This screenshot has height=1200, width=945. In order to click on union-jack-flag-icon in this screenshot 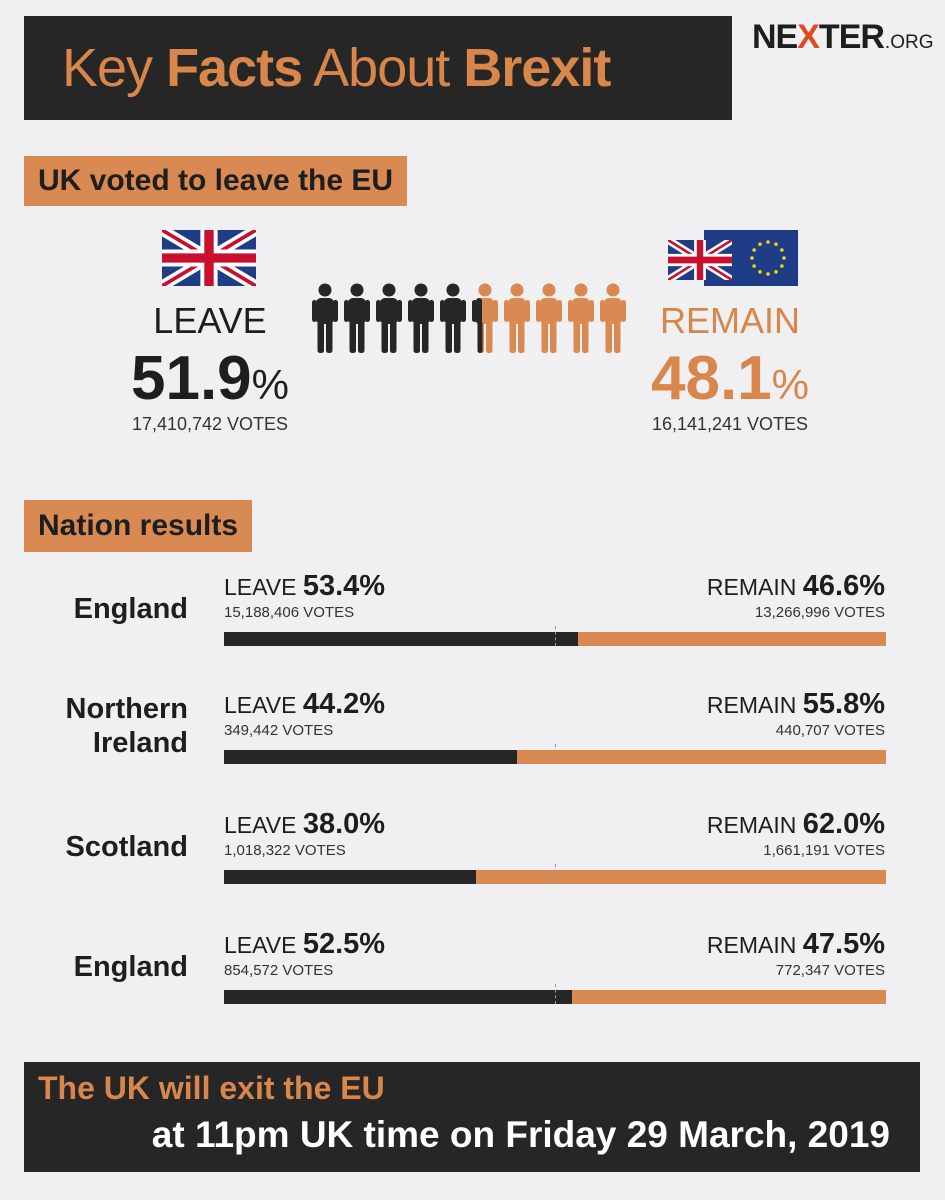, I will do `click(209, 258)`.